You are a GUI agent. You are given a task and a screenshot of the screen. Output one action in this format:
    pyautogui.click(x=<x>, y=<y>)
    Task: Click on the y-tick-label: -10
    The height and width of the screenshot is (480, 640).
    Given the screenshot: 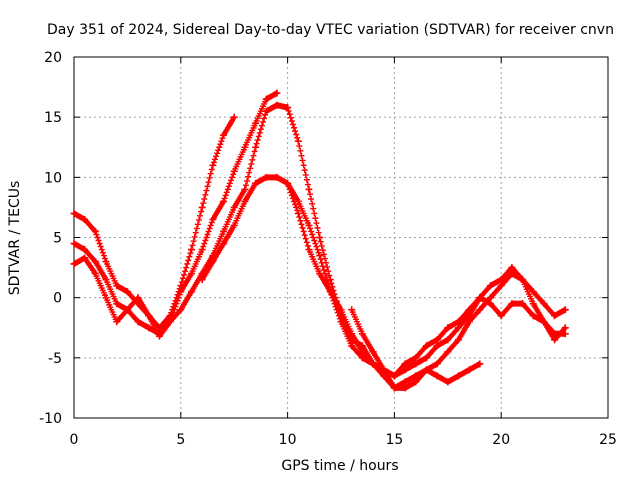 What is the action you would take?
    pyautogui.click(x=50, y=419)
    